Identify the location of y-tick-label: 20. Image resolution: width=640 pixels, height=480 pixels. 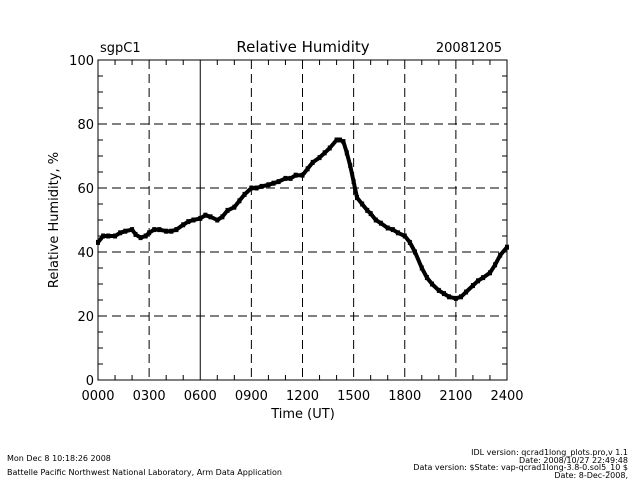
(85, 317).